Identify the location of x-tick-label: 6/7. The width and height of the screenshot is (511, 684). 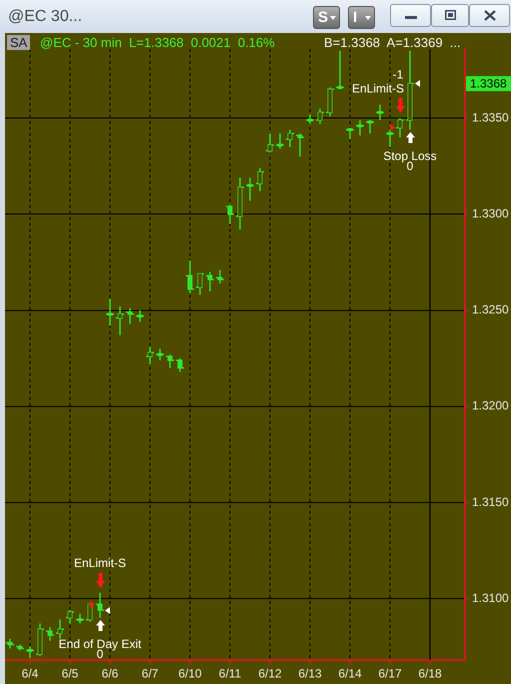
(150, 673).